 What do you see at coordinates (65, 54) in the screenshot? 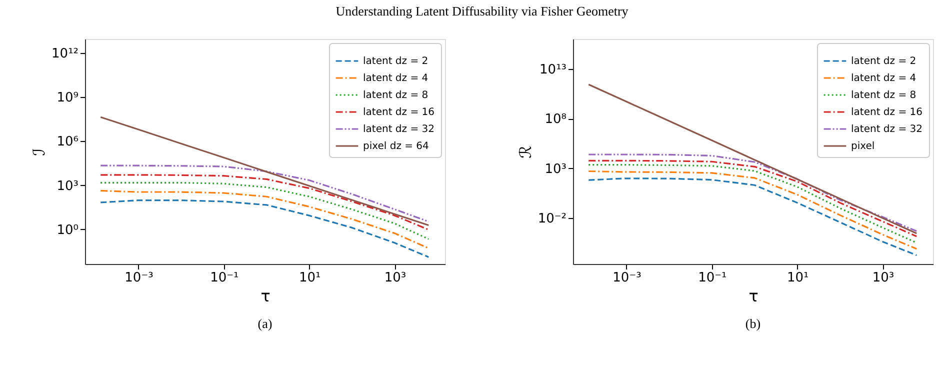
I see `y-tick-label: 10¹²` at bounding box center [65, 54].